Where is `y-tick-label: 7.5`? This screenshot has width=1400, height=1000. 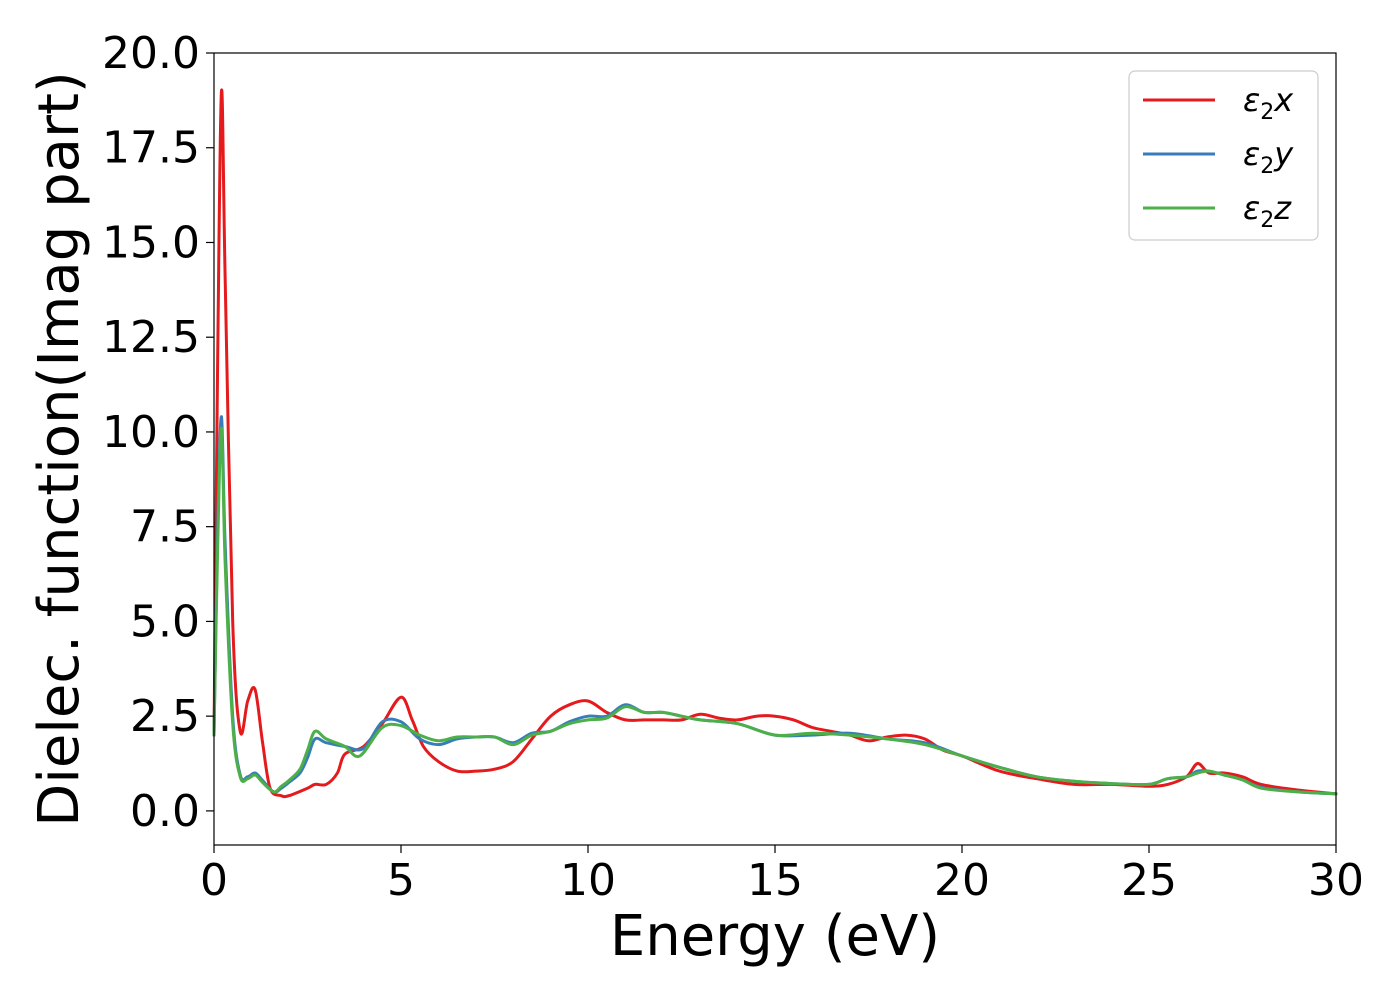 y-tick-label: 7.5 is located at coordinates (165, 527).